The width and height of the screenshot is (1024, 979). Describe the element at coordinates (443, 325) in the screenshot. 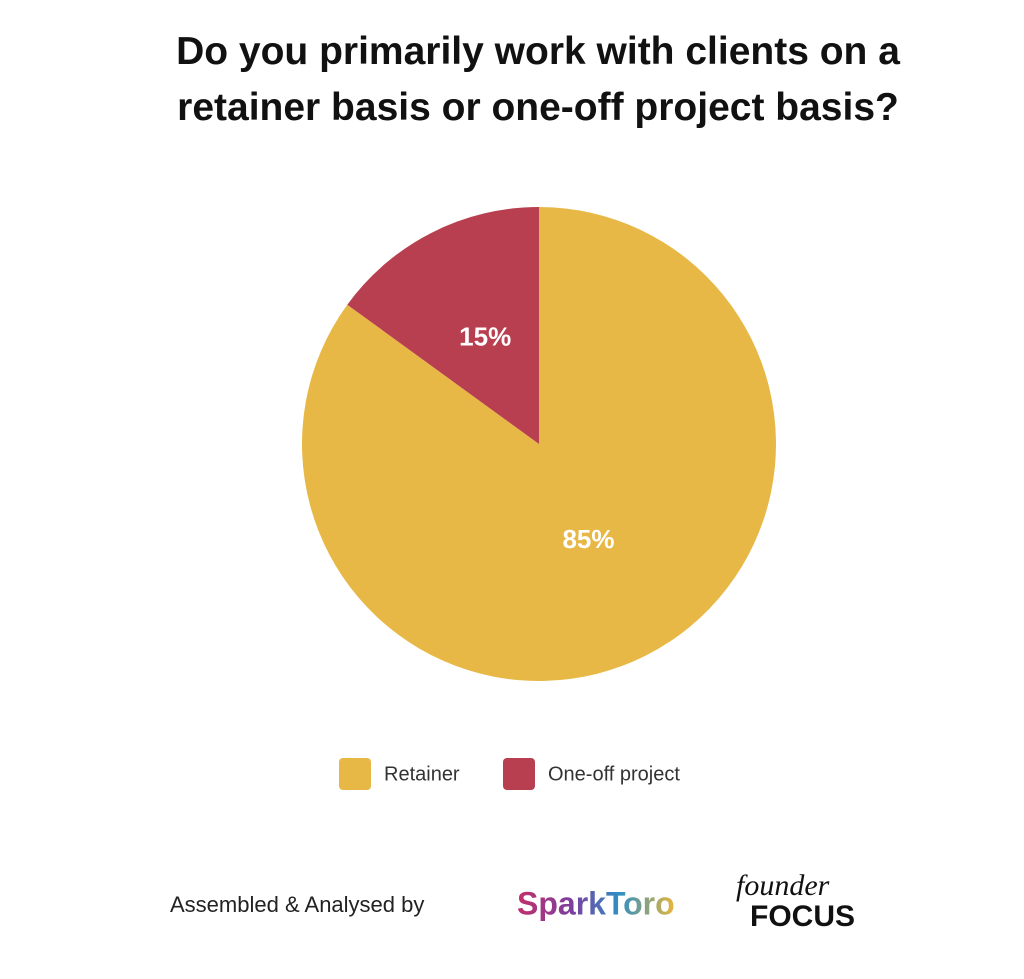

I see `pie-slice` at that location.